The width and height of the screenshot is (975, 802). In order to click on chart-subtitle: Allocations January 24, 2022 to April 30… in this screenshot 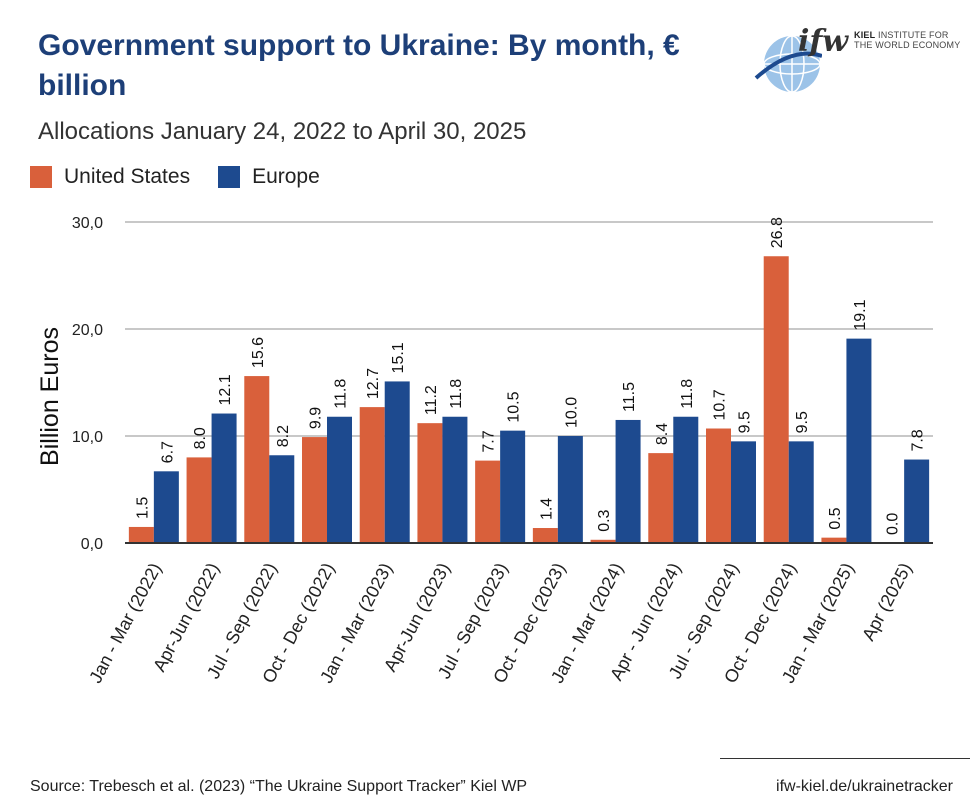, I will do `click(282, 131)`.